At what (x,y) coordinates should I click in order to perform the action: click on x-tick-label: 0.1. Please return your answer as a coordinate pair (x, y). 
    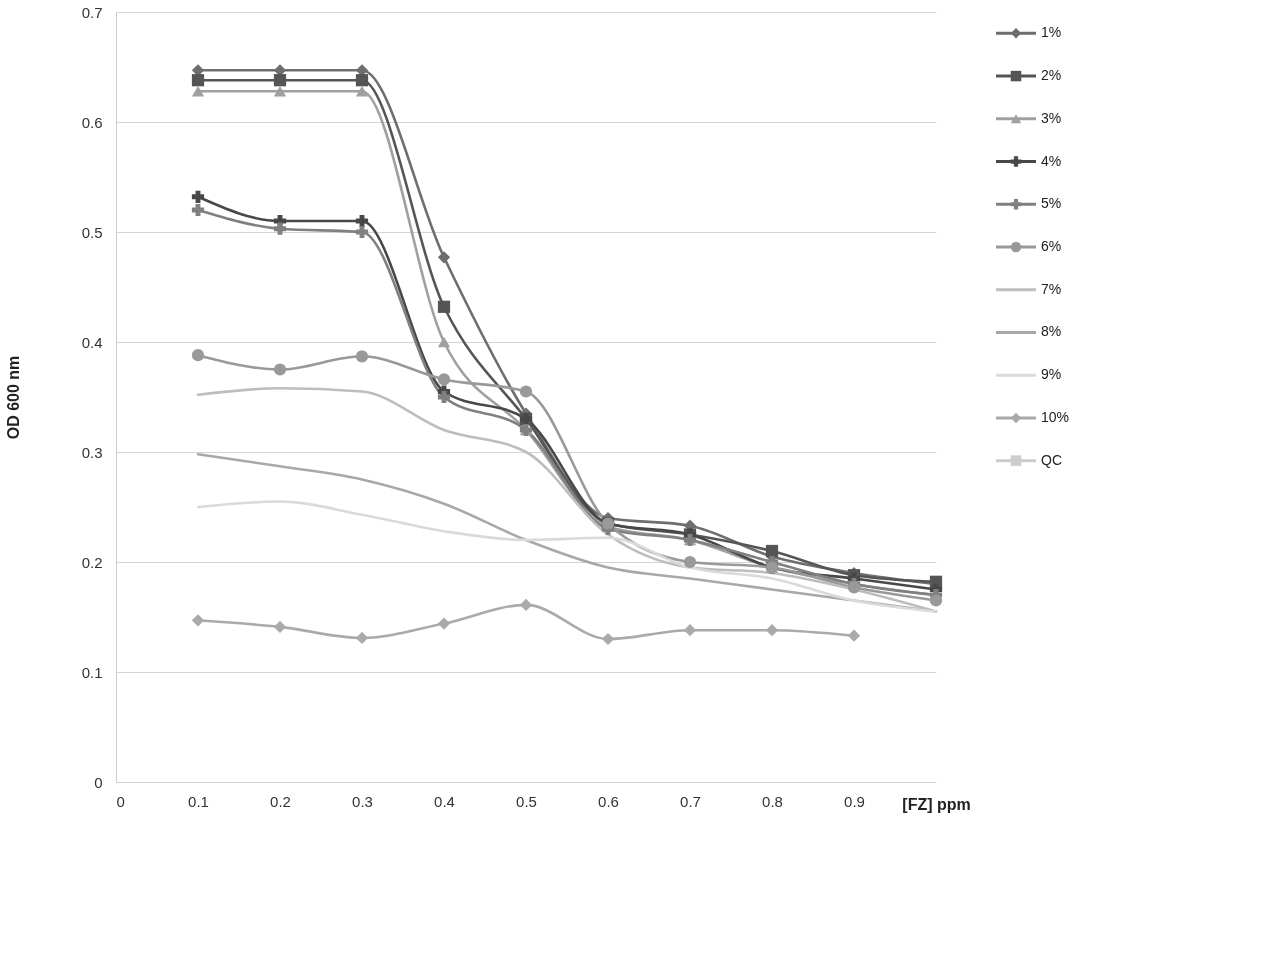
    Looking at the image, I should click on (198, 801).